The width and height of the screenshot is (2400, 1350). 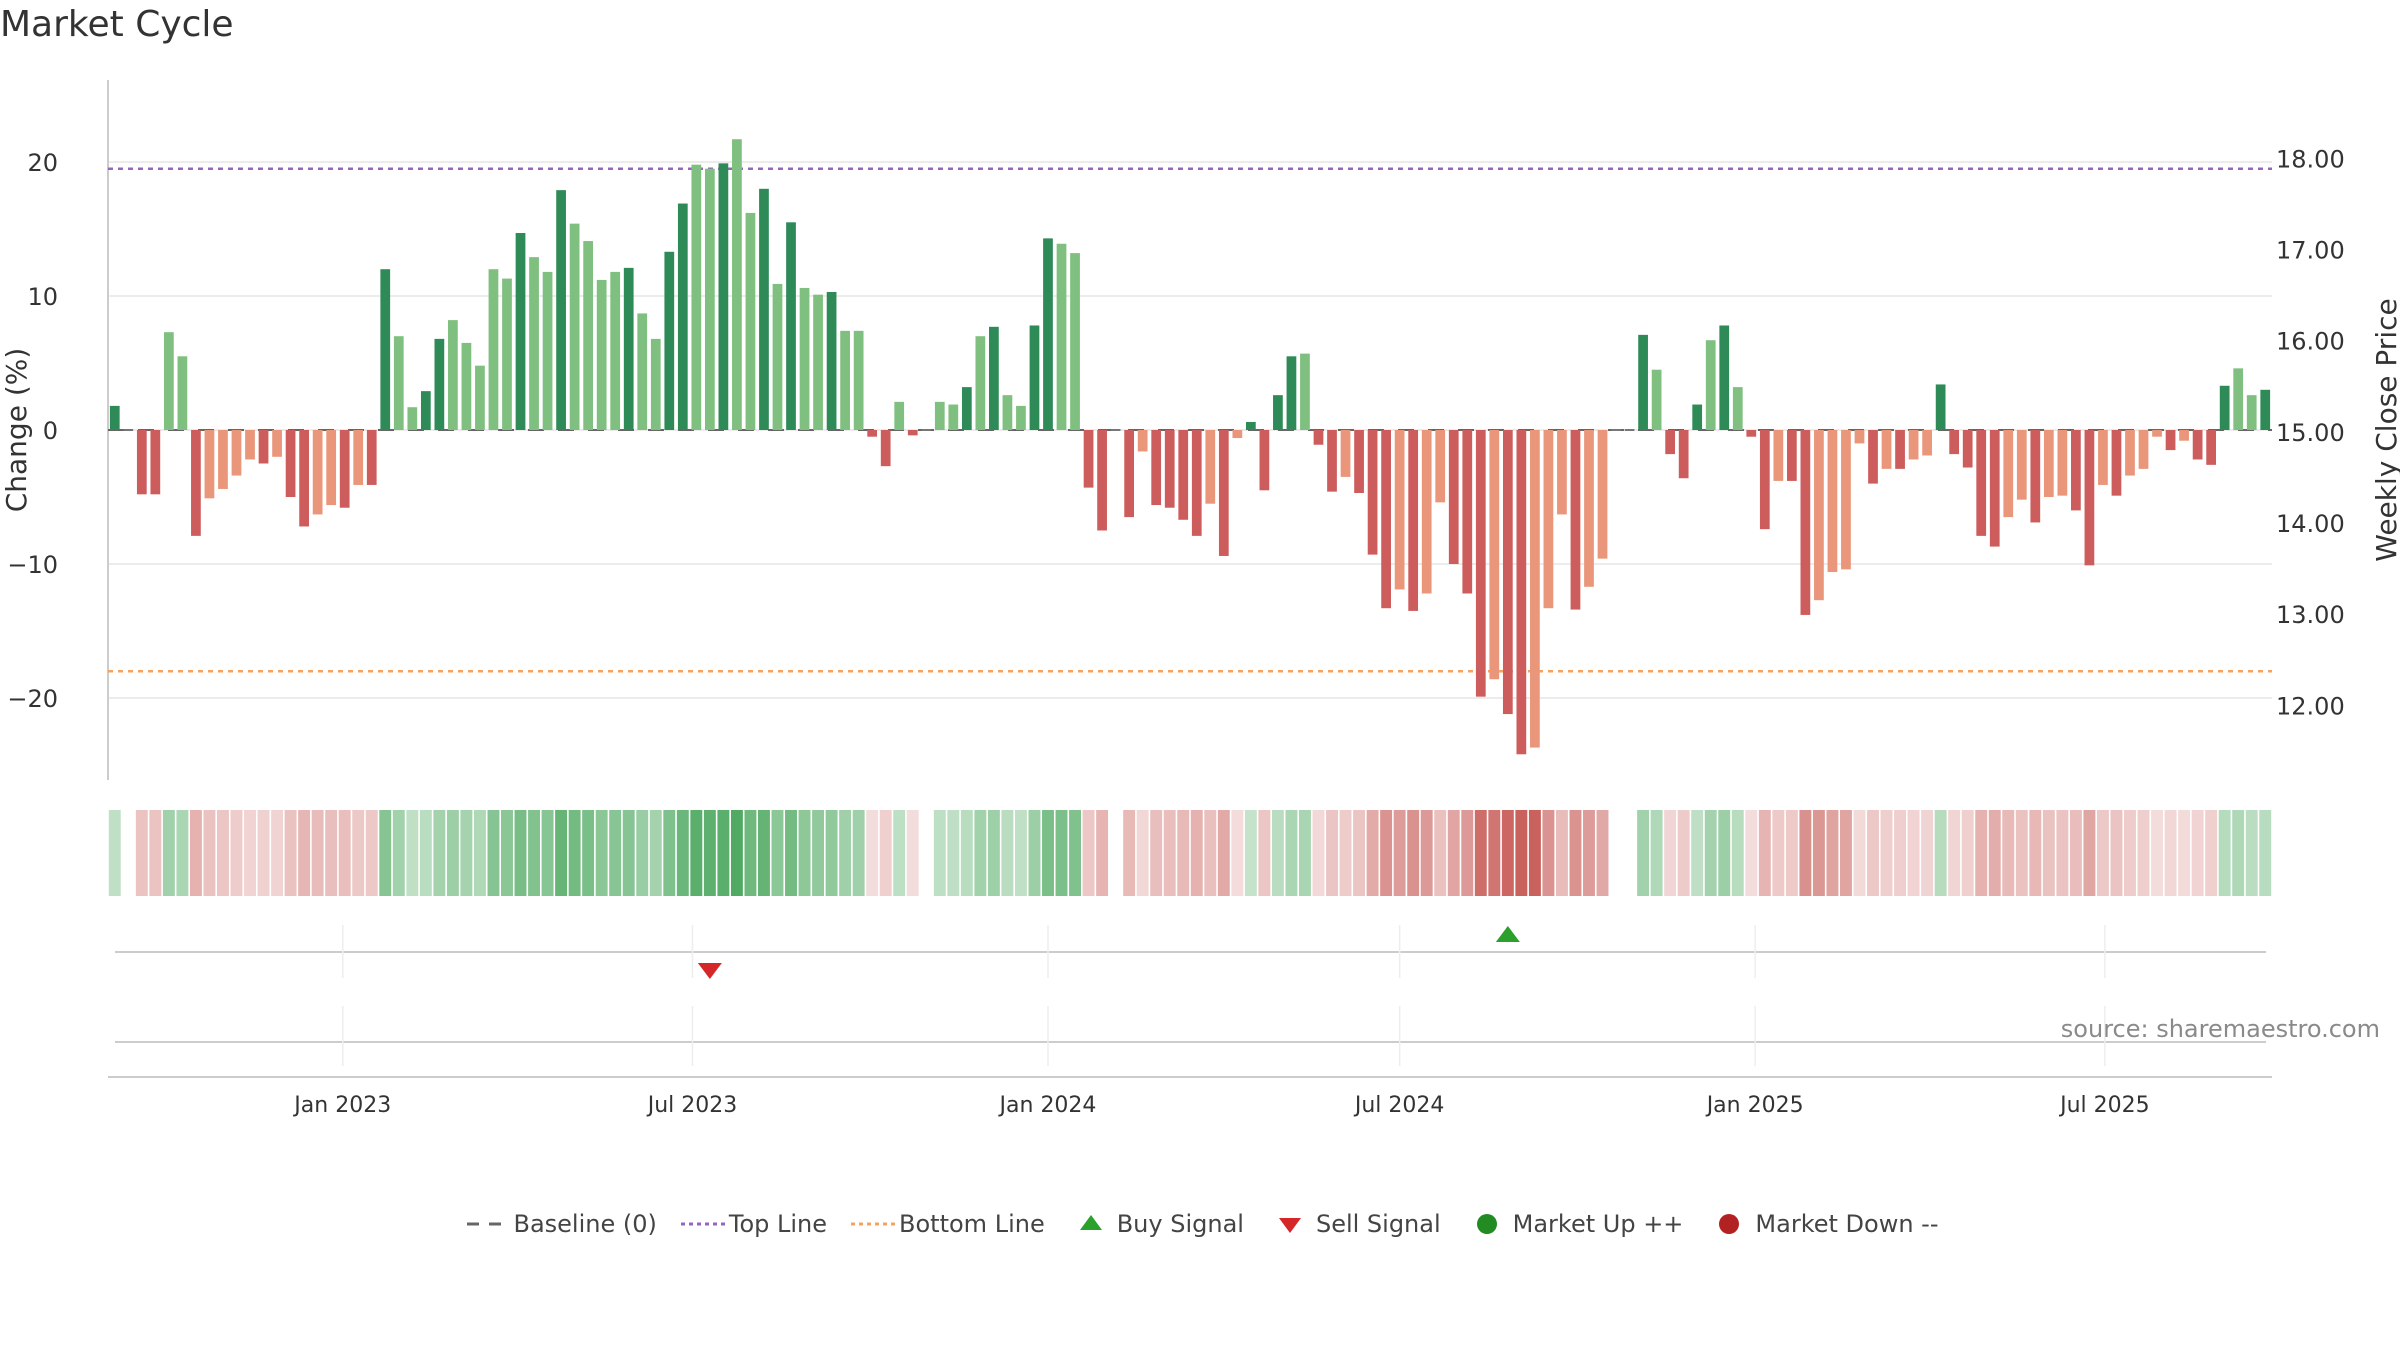 I want to click on x-tick-label: Jan 2023, so click(x=341, y=1105).